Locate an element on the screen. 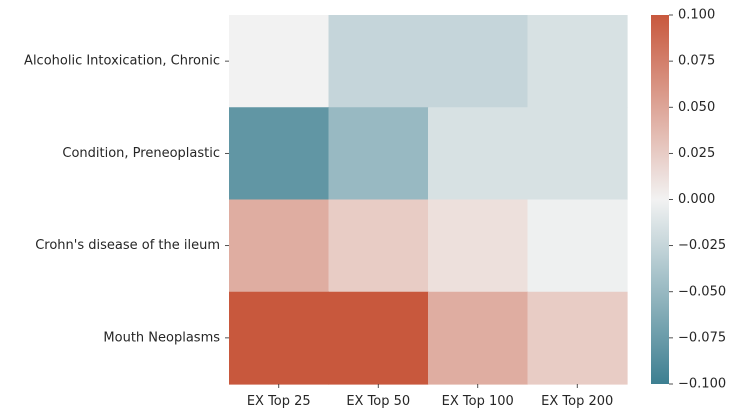 The height and width of the screenshot is (418, 740). colorbar-tick-label: −0.050 is located at coordinates (702, 291).